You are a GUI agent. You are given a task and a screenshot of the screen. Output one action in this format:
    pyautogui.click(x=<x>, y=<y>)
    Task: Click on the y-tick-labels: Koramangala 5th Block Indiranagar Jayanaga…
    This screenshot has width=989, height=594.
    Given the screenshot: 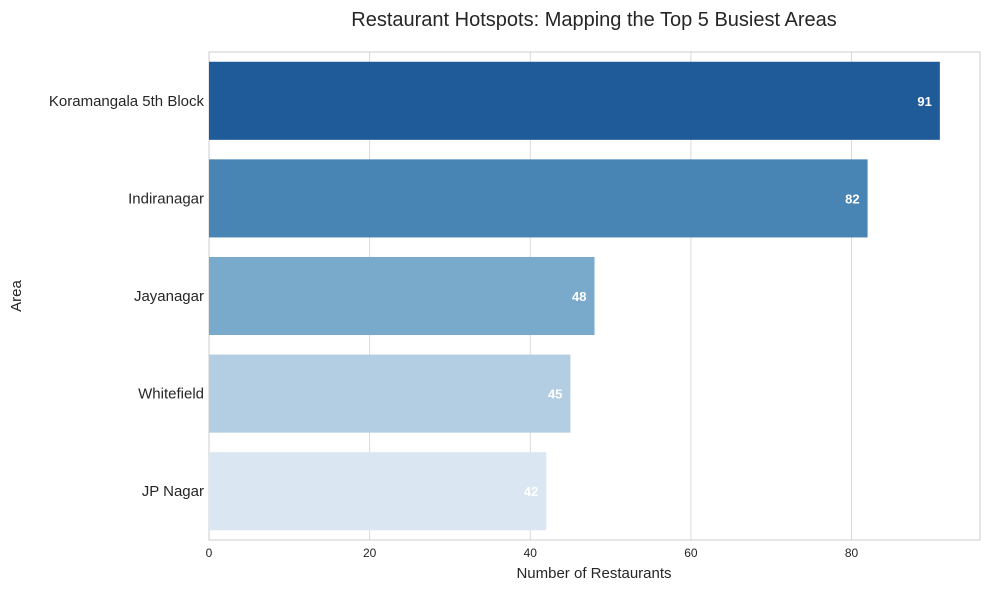 What is the action you would take?
    pyautogui.click(x=127, y=296)
    